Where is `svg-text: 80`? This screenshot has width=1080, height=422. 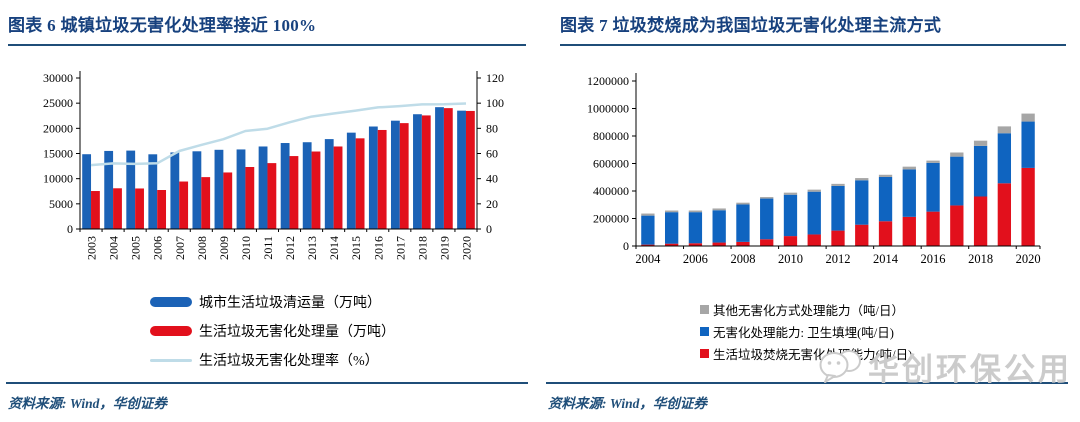
svg-text: 80 is located at coordinates (492, 128).